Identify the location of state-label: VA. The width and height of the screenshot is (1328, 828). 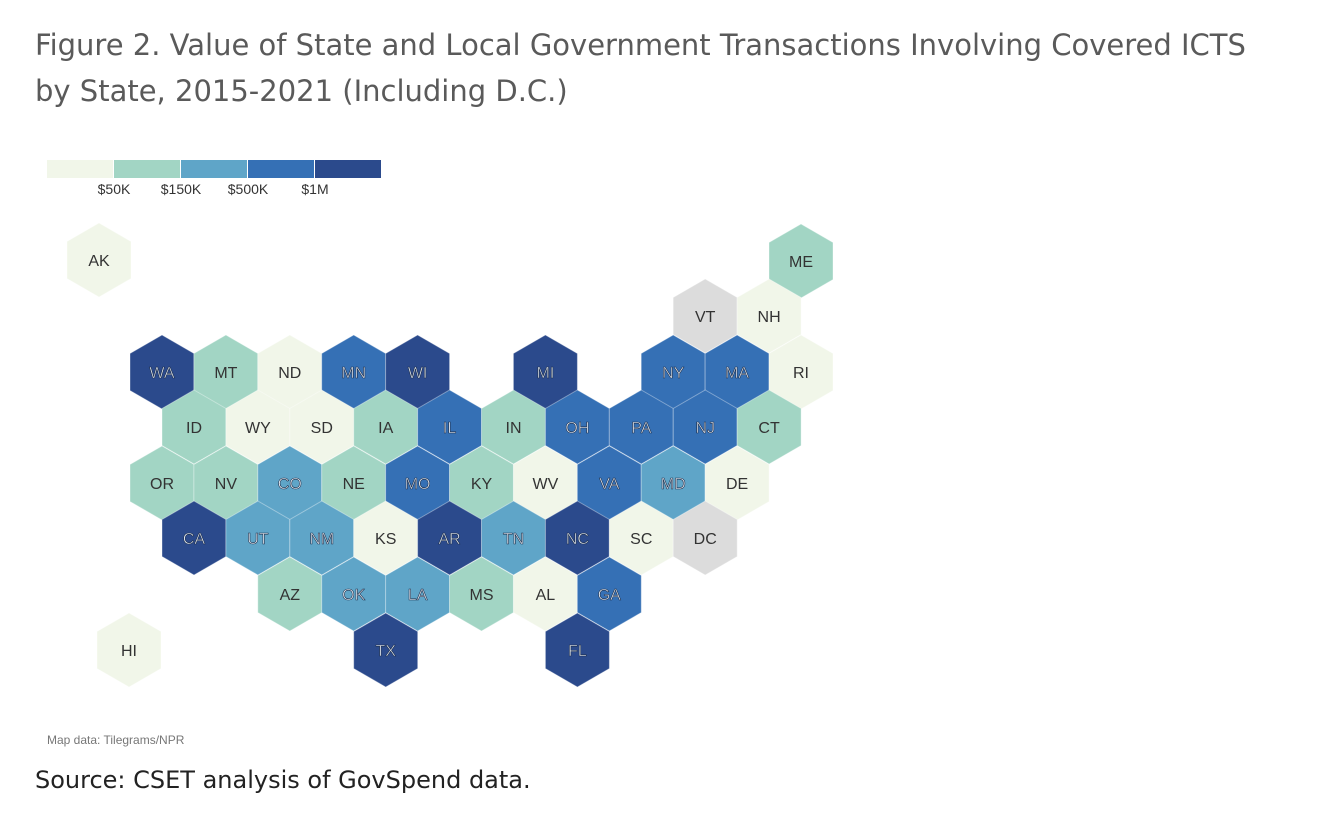
(609, 484).